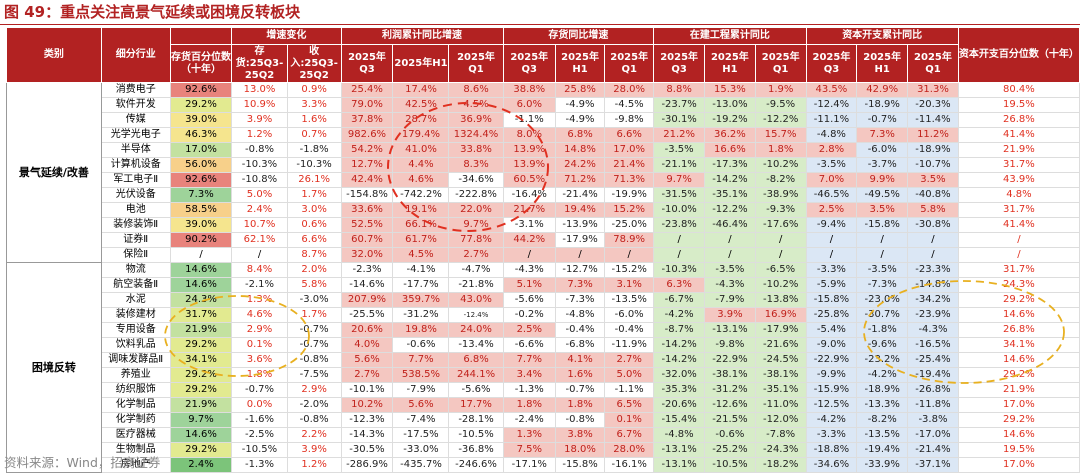  Describe the element at coordinates (882, 105) in the screenshot. I see `value-cell: -18.9%` at that location.